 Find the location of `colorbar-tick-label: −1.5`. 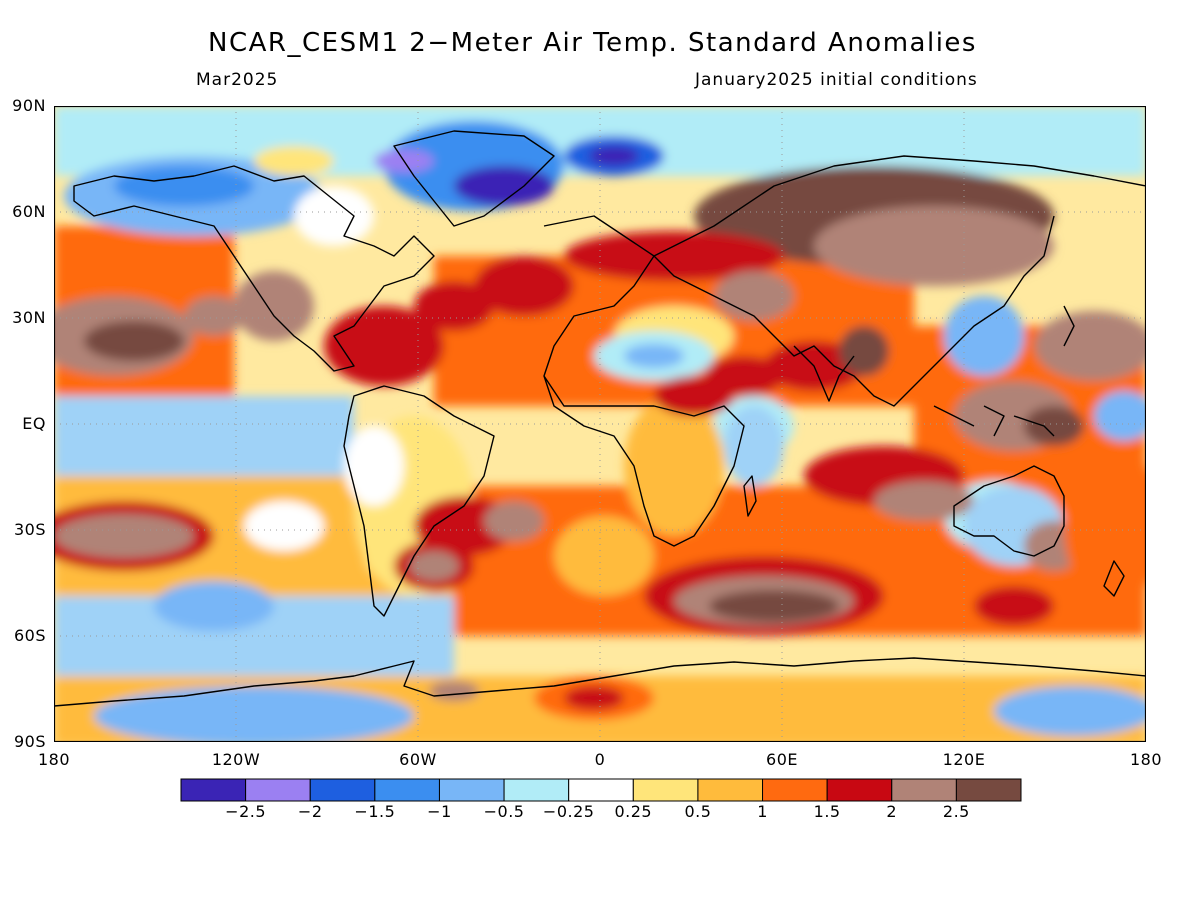

colorbar-tick-label: −1.5 is located at coordinates (375, 811).